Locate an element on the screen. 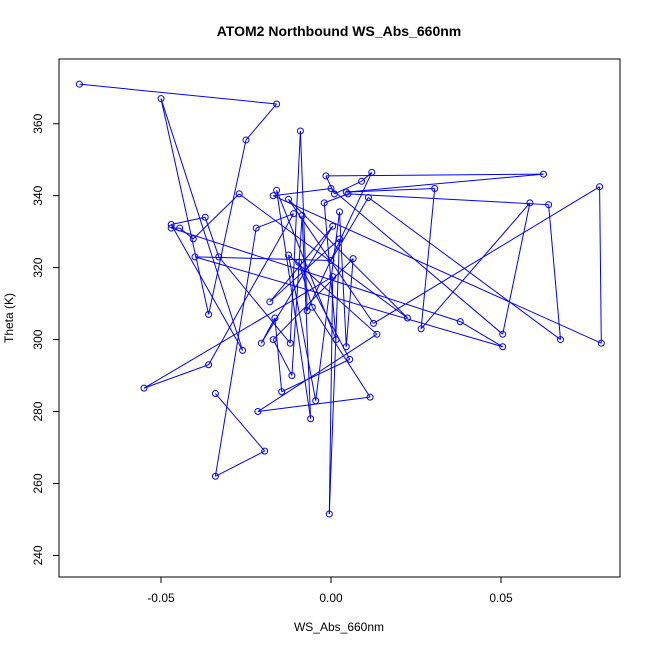 Image resolution: width=650 pixels, height=650 pixels. y-tick-label: 260 is located at coordinates (38, 483).